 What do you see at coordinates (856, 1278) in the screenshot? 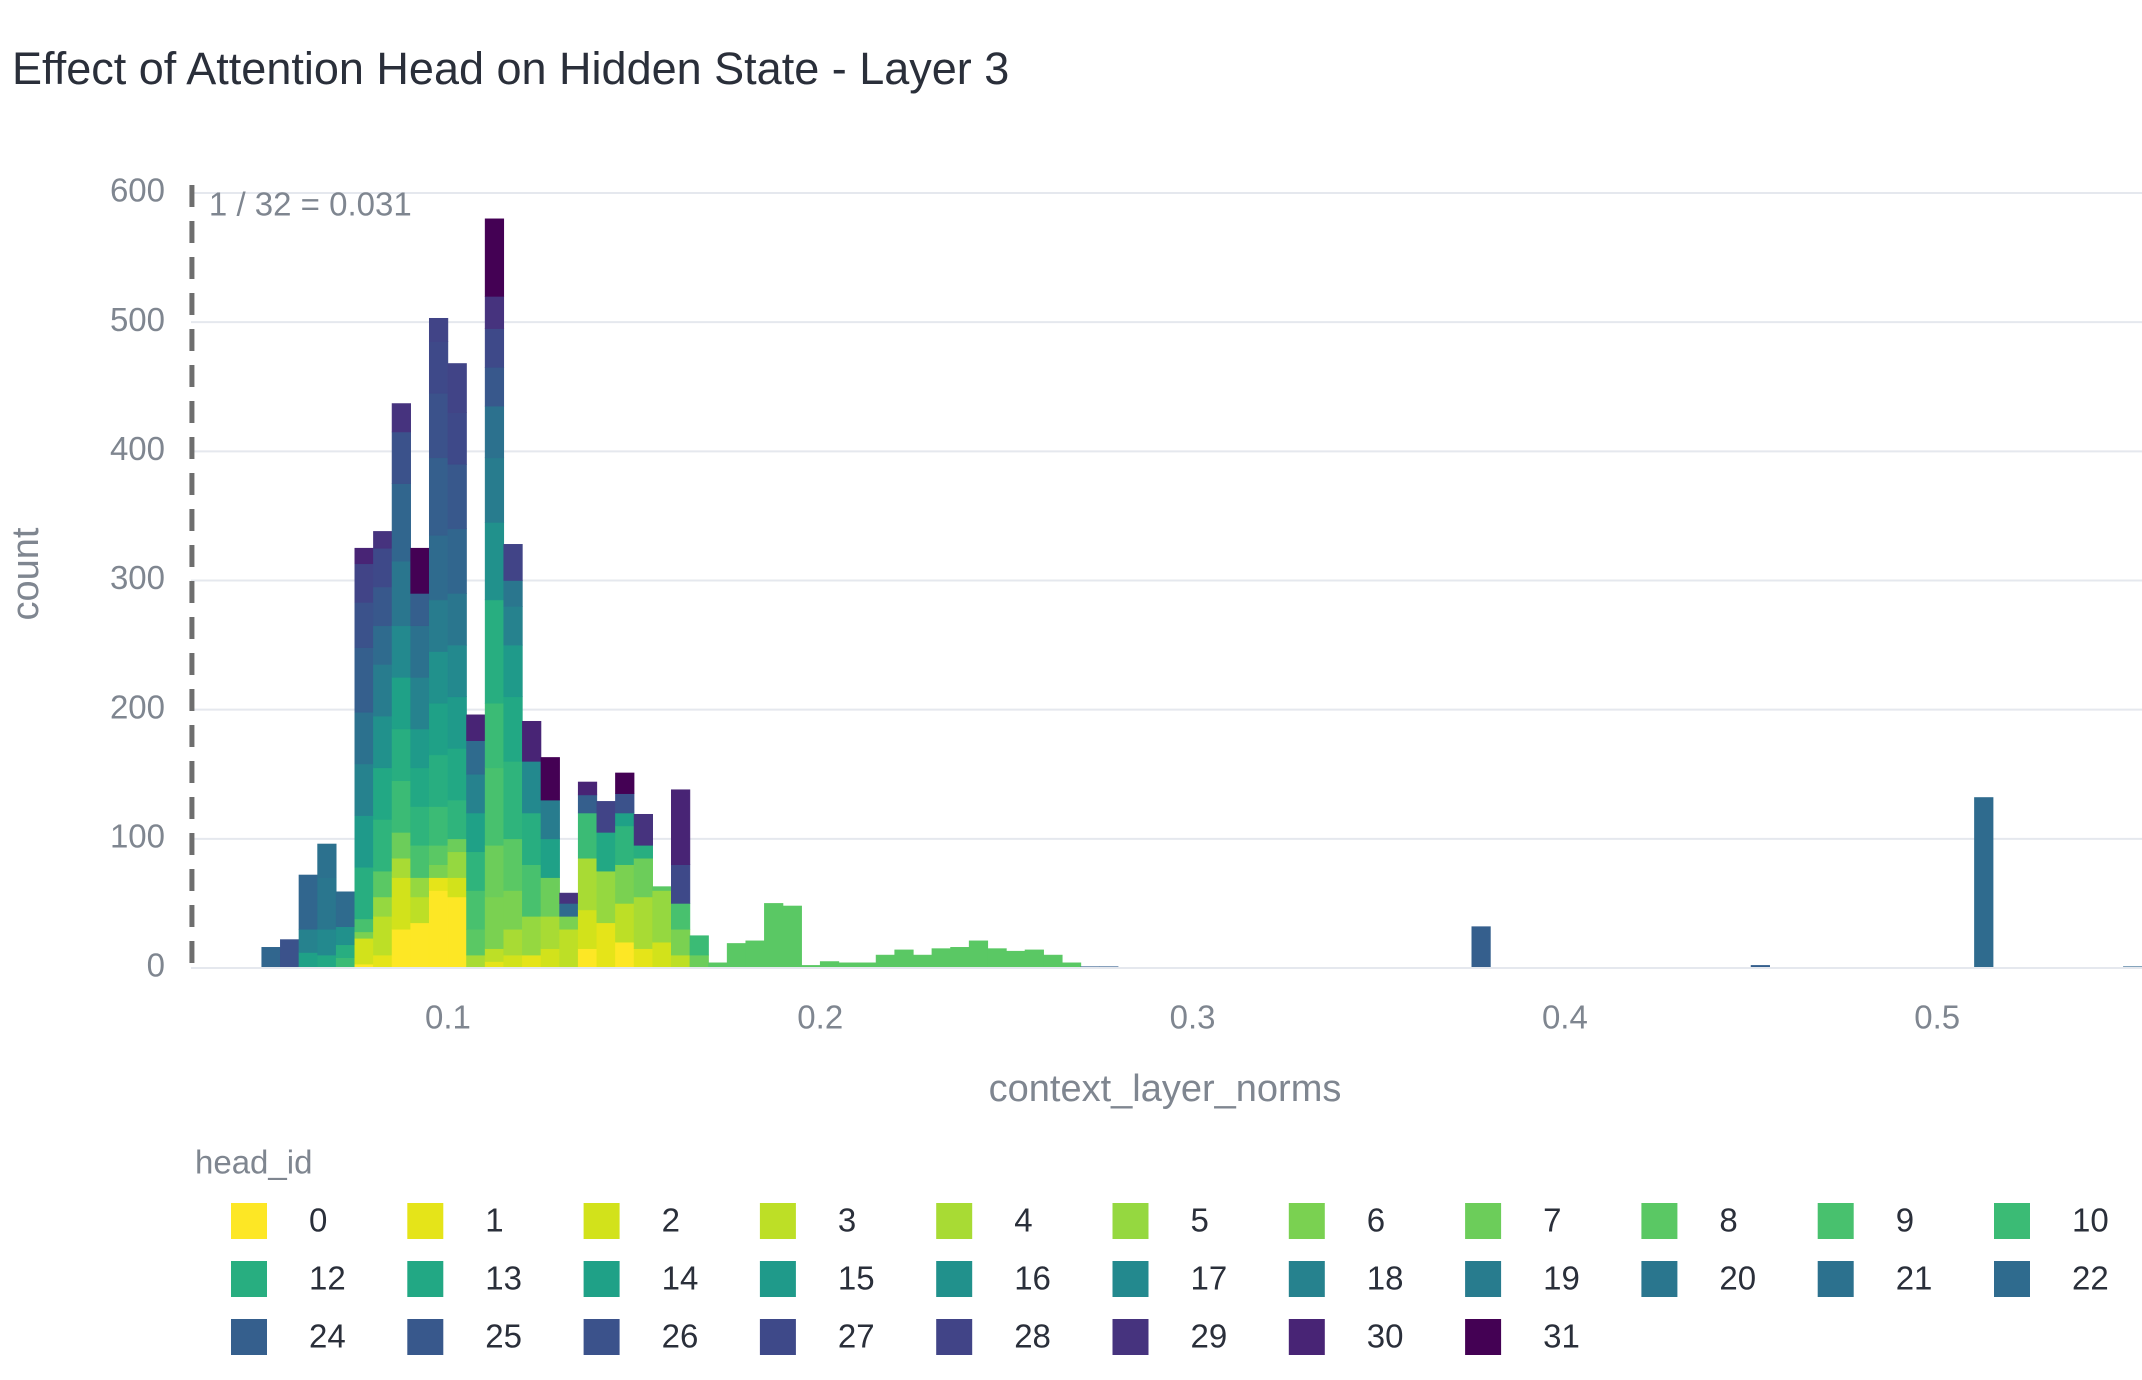
I see `legend-label: 15` at bounding box center [856, 1278].